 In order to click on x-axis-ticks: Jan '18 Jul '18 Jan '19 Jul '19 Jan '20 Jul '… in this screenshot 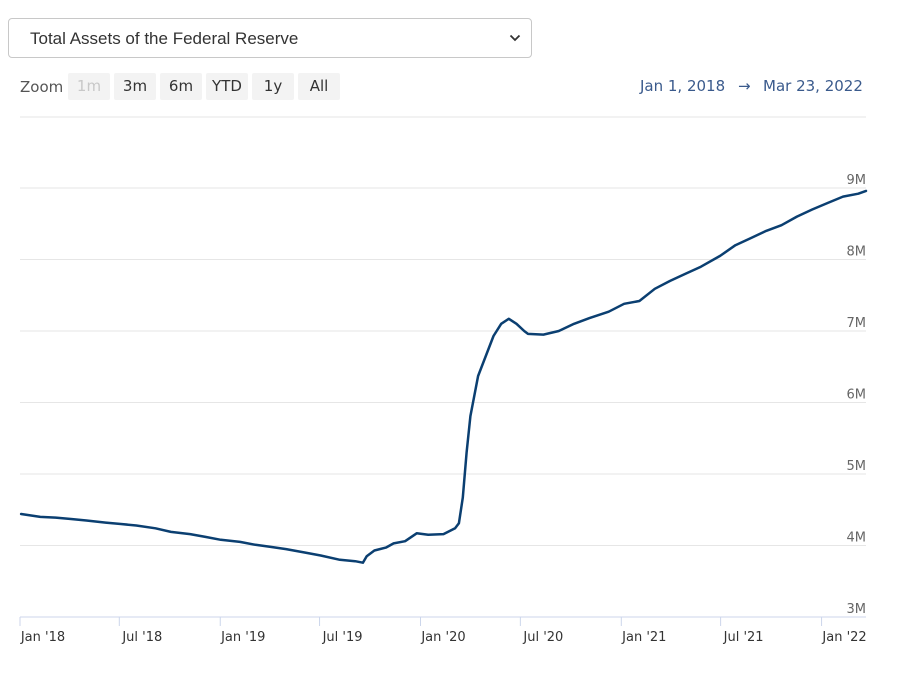, I will do `click(443, 631)`.